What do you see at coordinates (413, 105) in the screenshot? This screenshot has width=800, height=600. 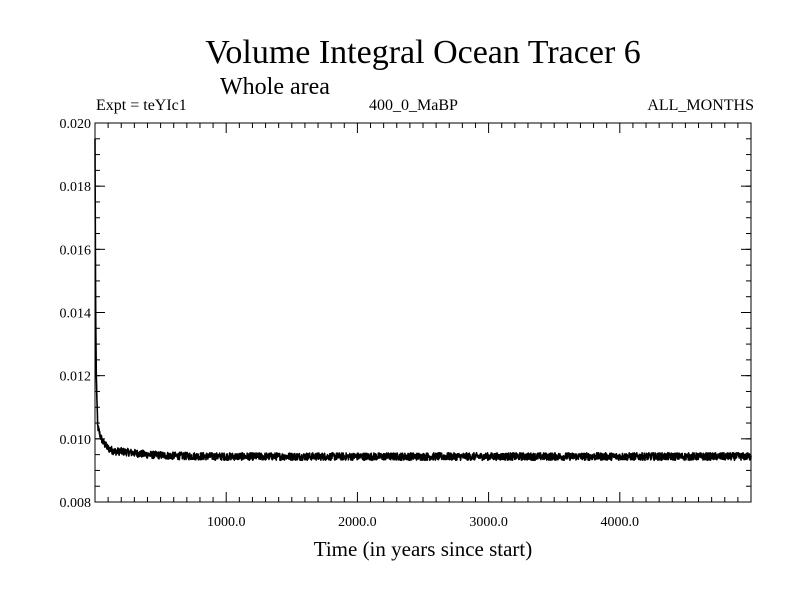 I see `period-label: 400_0_MaBP` at bounding box center [413, 105].